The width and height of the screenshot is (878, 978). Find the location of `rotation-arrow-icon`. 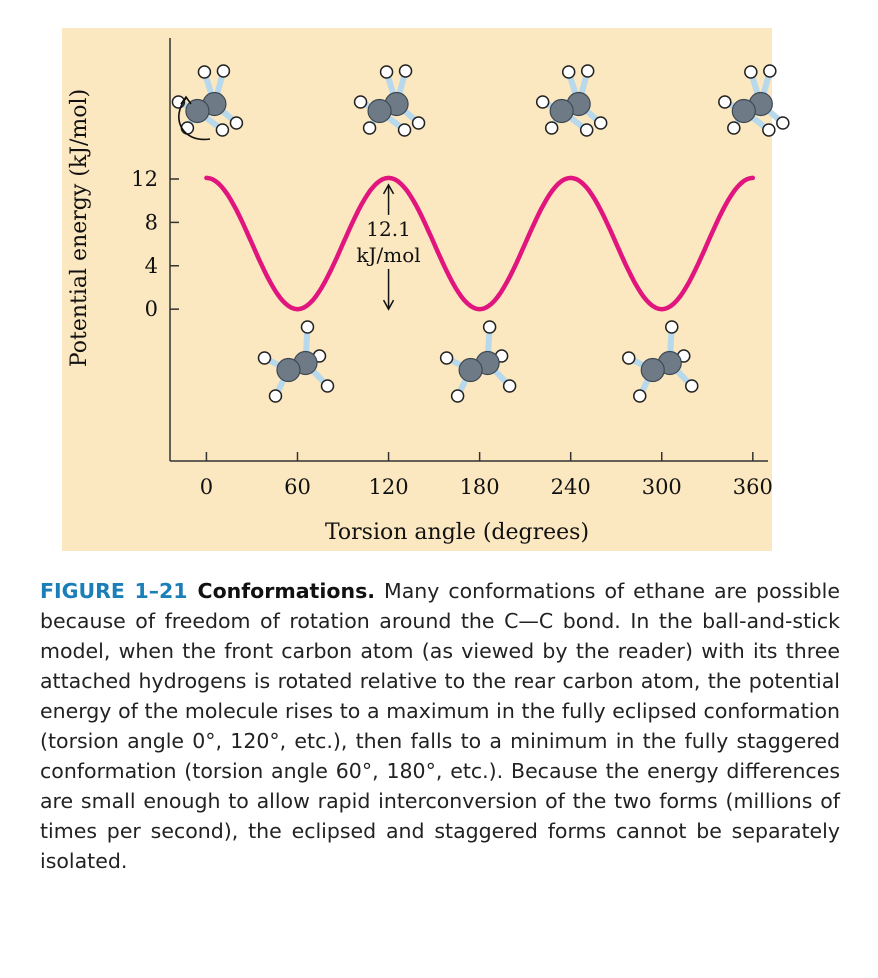

rotation-arrow-icon is located at coordinates (194, 119).